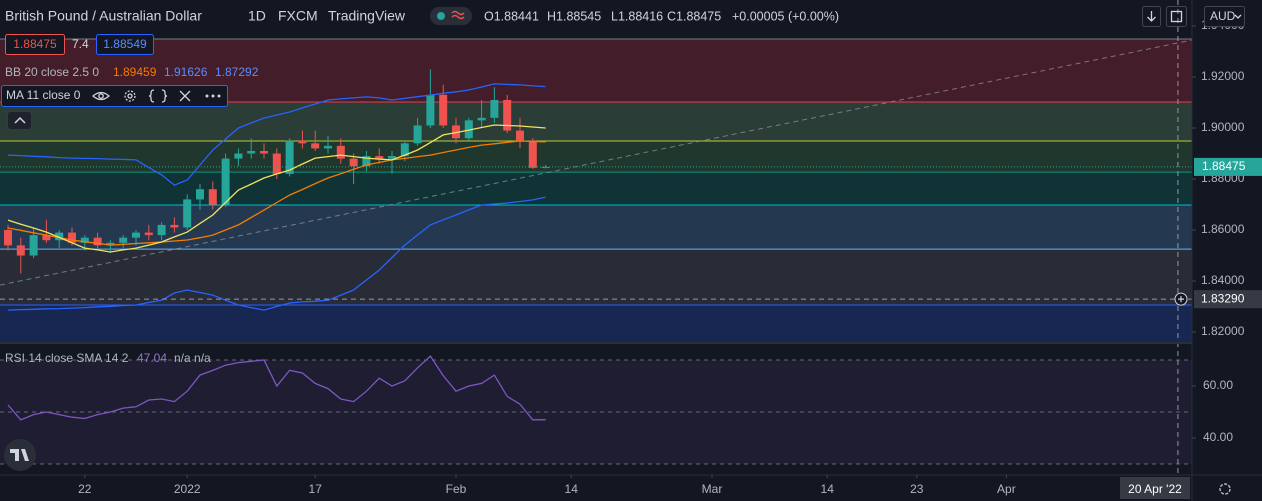 Image resolution: width=1262 pixels, height=501 pixels. I want to click on rsi-y-tick-label: 60.00, so click(1218, 385).